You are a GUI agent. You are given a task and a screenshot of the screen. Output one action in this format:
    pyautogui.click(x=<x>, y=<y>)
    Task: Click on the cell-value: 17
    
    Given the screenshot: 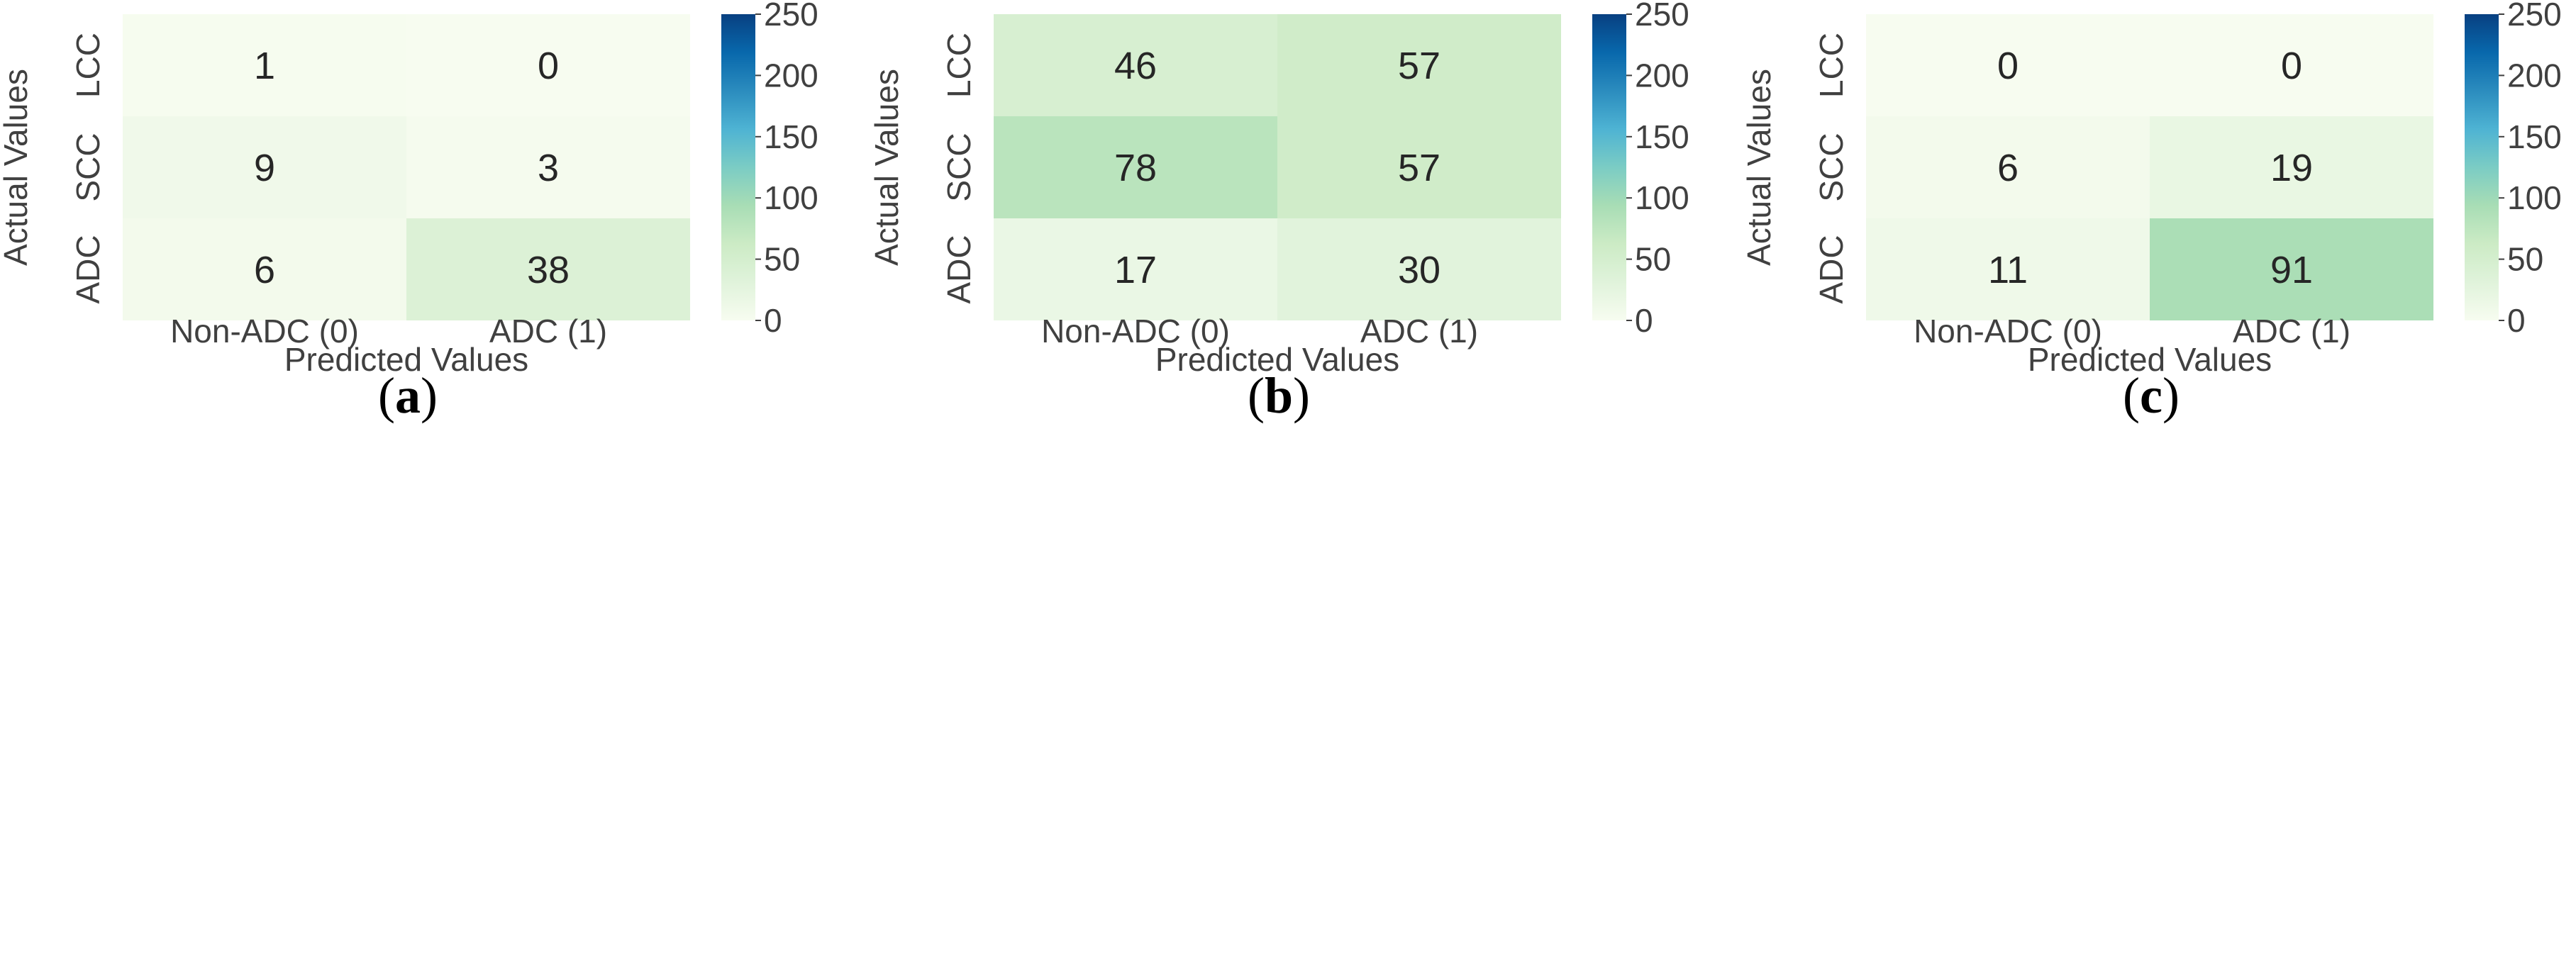 What is the action you would take?
    pyautogui.click(x=1135, y=270)
    